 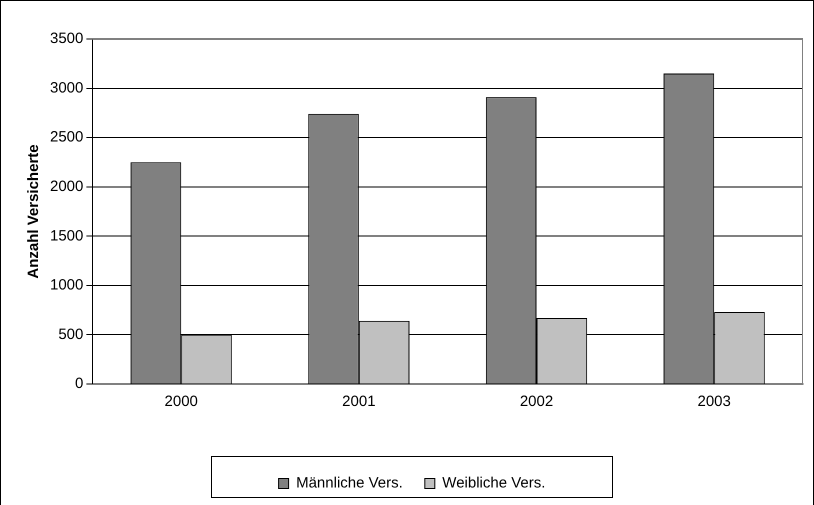 What do you see at coordinates (714, 401) in the screenshot?
I see `x-tick-label: 2003` at bounding box center [714, 401].